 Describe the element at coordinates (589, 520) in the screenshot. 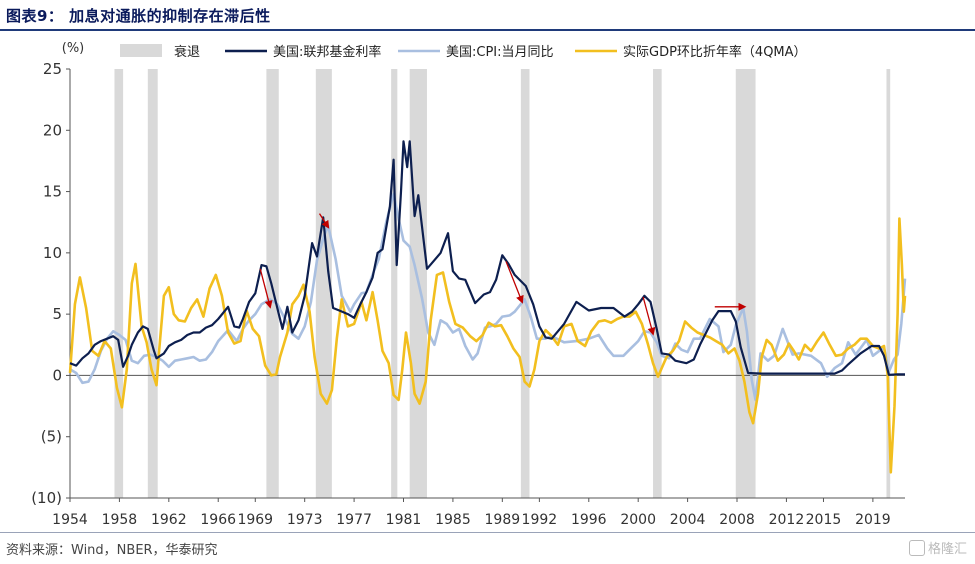

I see `x-tick-label: 1996` at that location.